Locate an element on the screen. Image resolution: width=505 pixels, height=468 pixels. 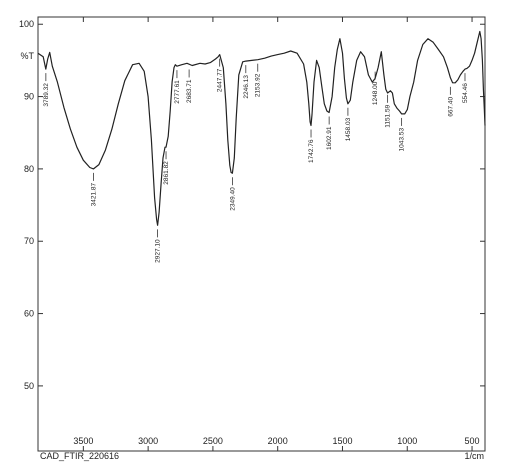
peak-label: 1742.76 is located at coordinates (311, 151).